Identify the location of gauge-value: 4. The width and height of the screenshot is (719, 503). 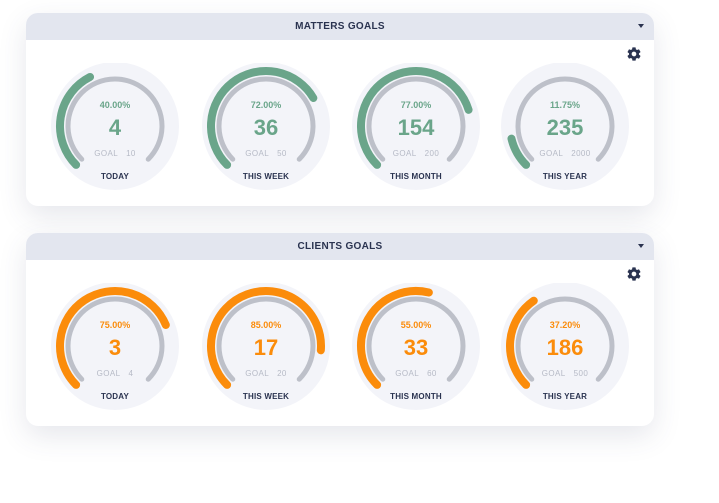
(115, 127).